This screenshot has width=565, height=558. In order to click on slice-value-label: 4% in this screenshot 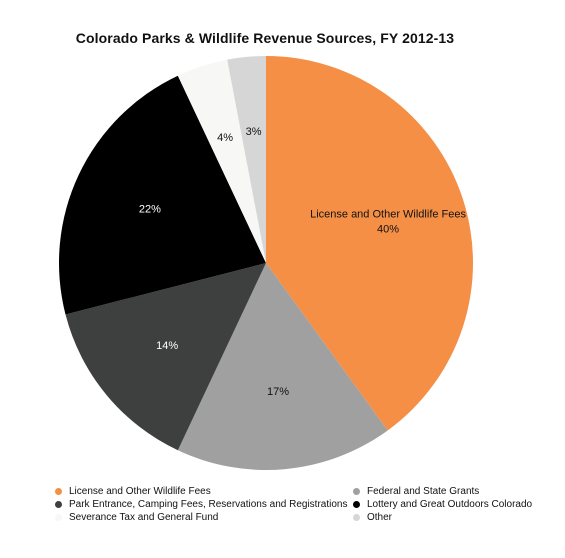, I will do `click(225, 138)`.